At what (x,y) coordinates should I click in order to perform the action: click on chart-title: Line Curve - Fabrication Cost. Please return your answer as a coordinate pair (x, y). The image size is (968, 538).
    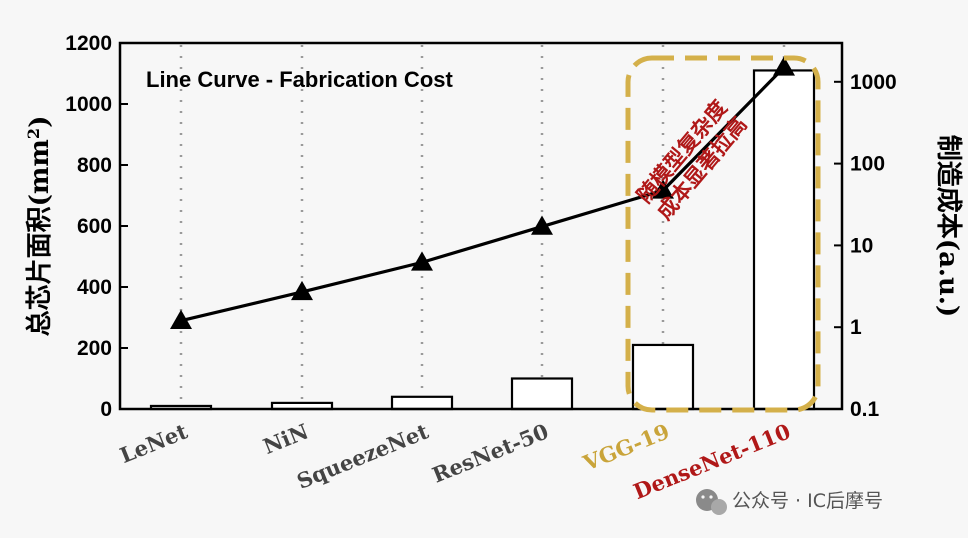
    Looking at the image, I should click on (299, 79).